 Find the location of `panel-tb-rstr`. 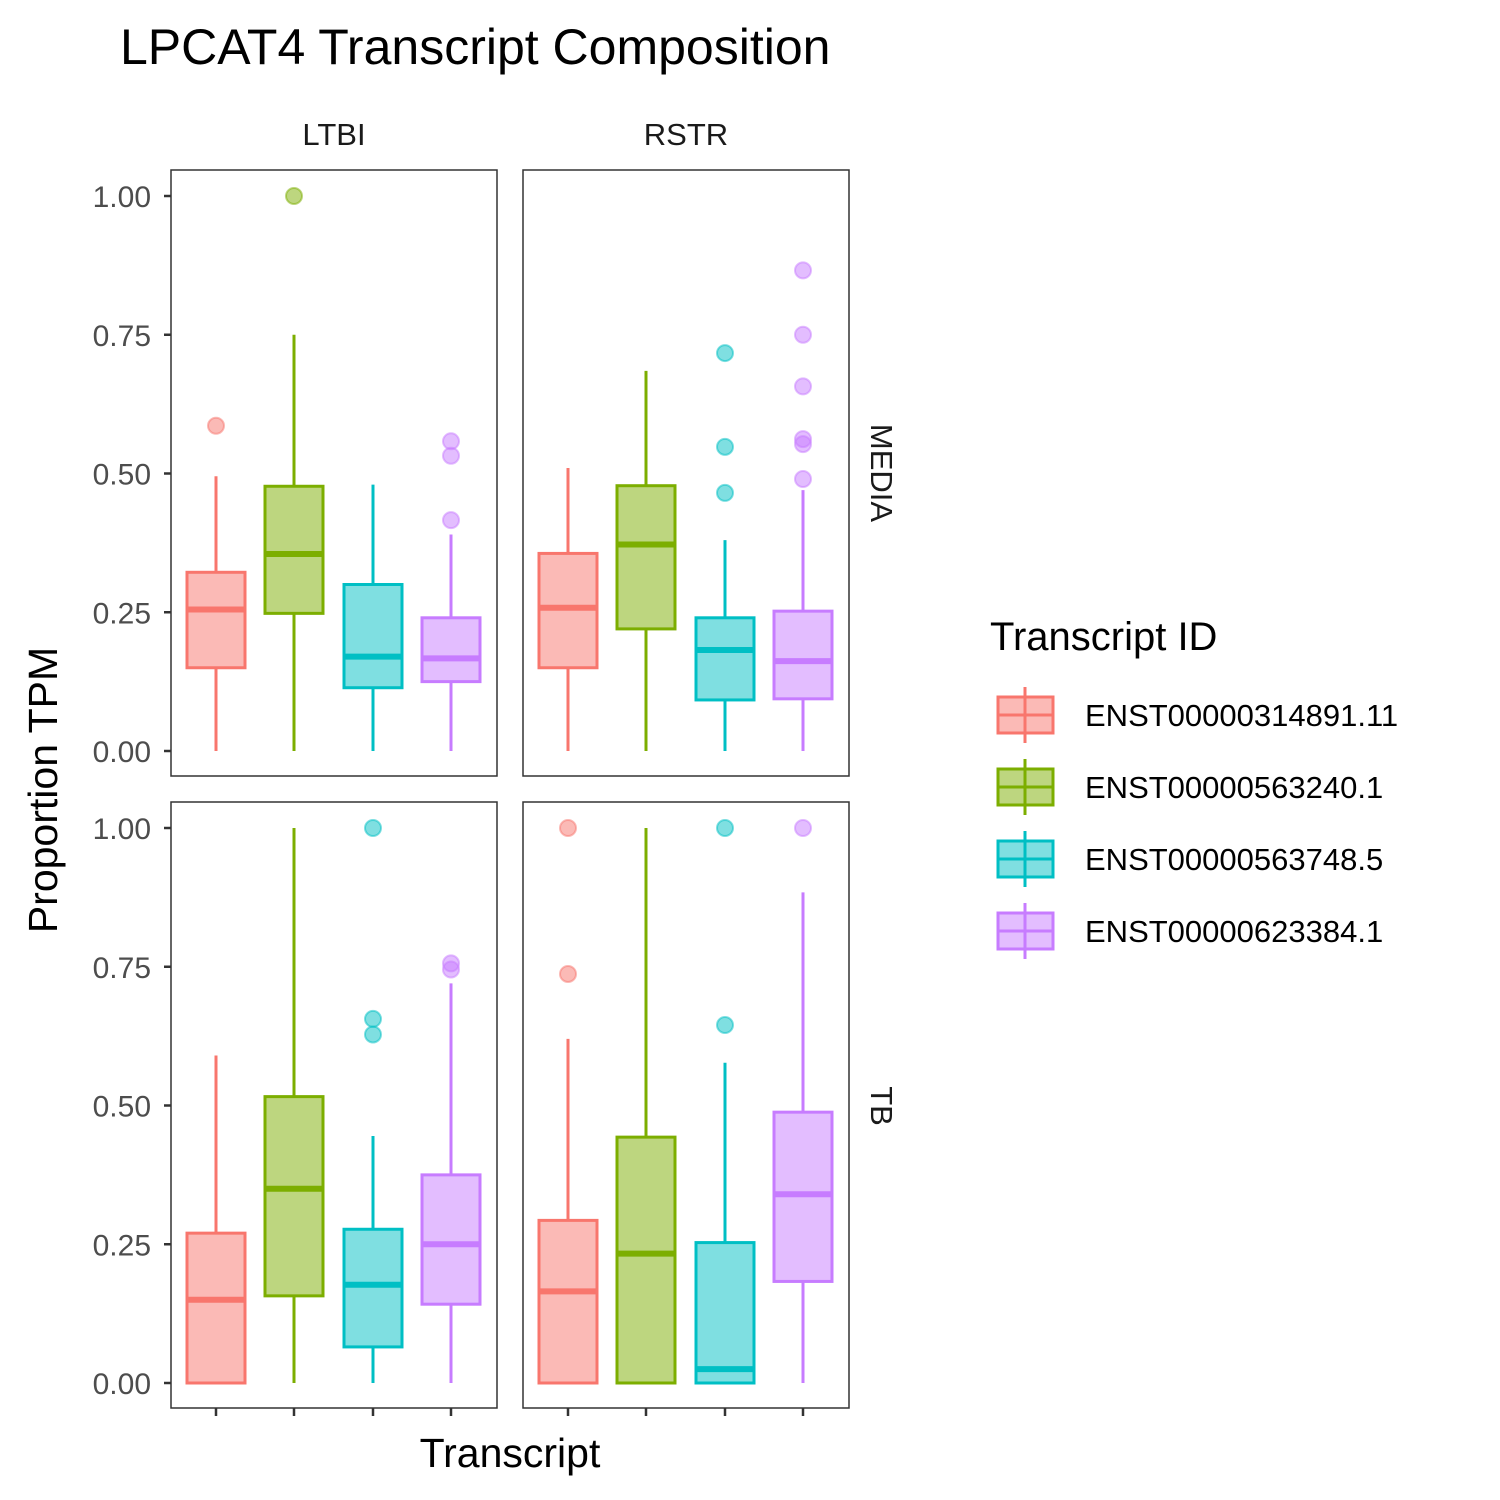

panel-tb-rstr is located at coordinates (686, 1108).